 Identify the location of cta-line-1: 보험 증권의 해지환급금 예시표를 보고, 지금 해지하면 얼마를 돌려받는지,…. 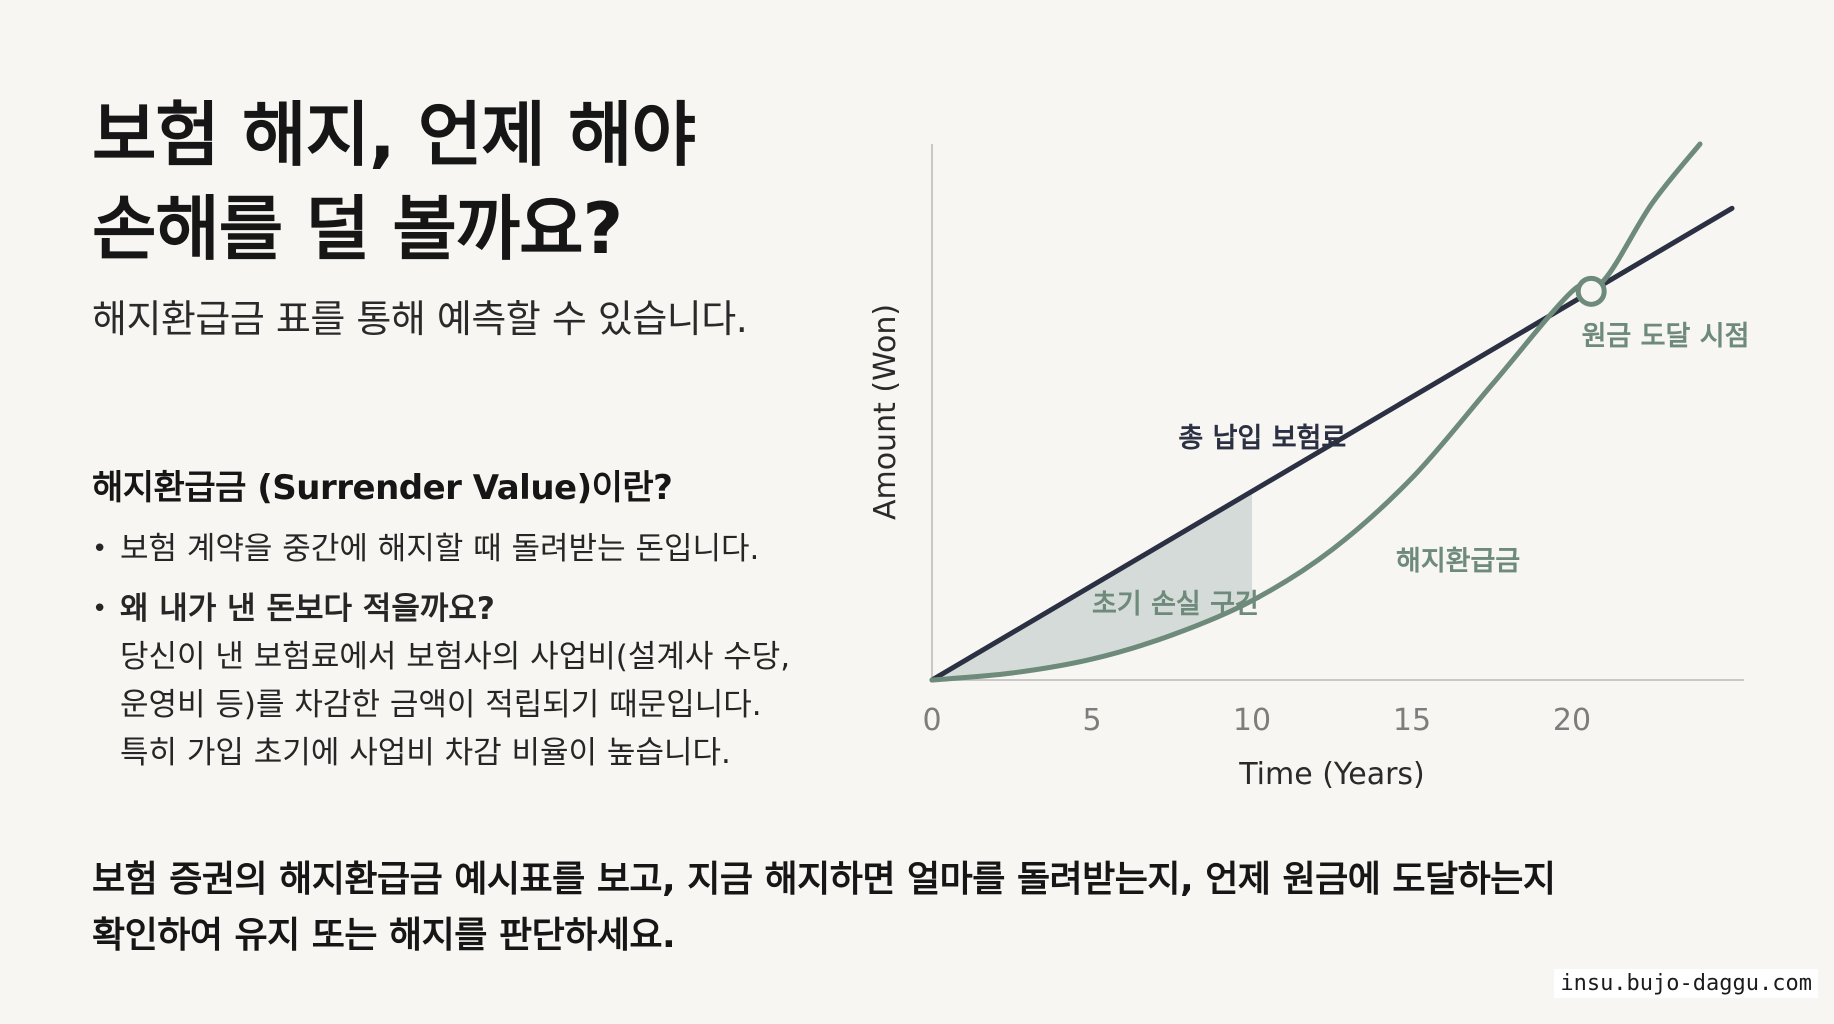
(824, 879).